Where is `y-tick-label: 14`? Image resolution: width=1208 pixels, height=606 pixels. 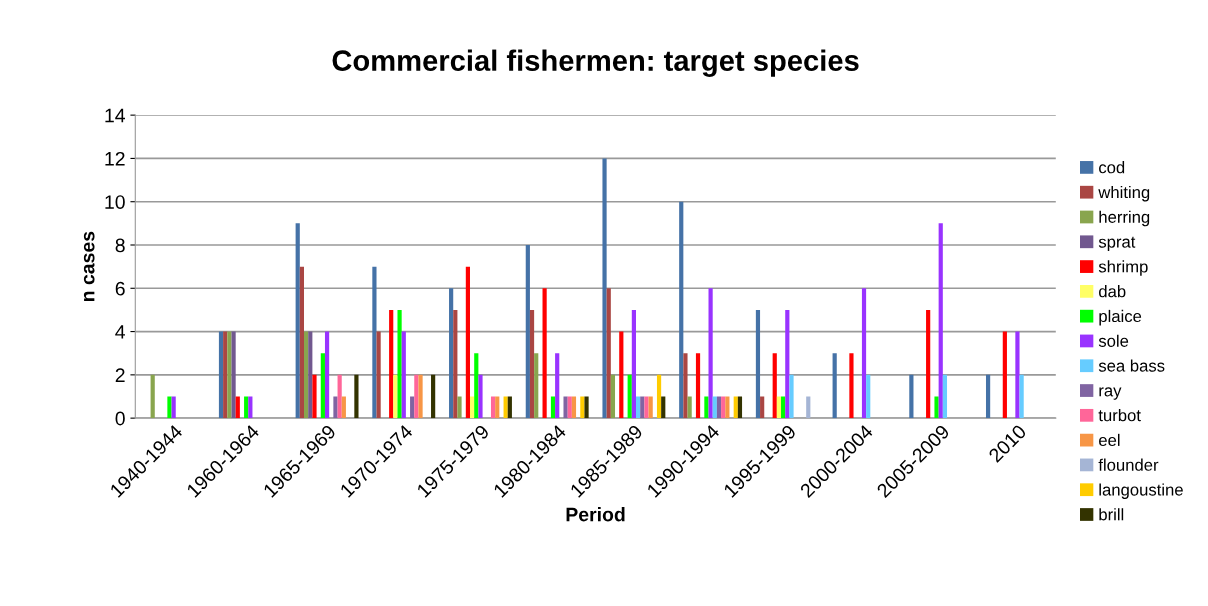 y-tick-label: 14 is located at coordinates (115, 115).